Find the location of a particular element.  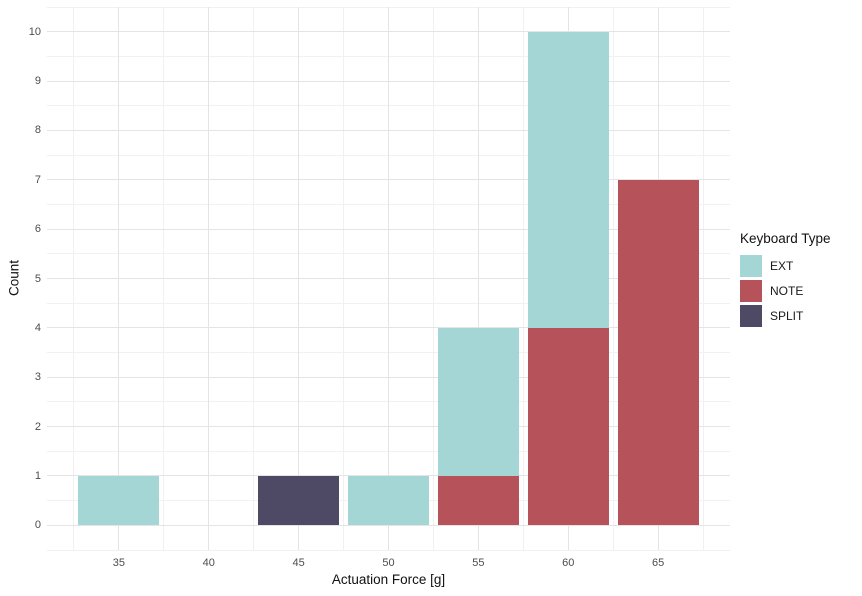

legend-label: NOTE is located at coordinates (787, 291).